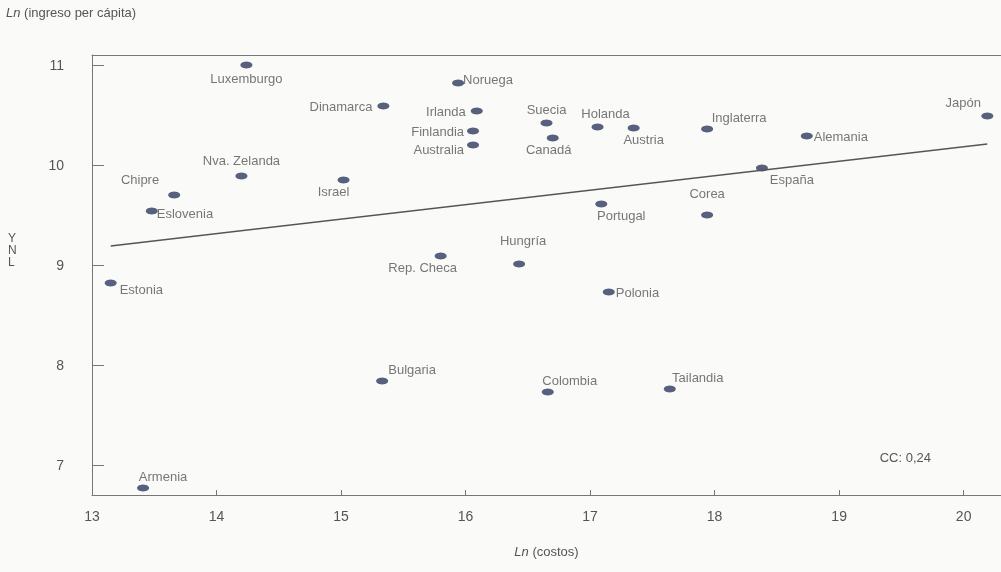  I want to click on annotation: Alemania, so click(841, 136).